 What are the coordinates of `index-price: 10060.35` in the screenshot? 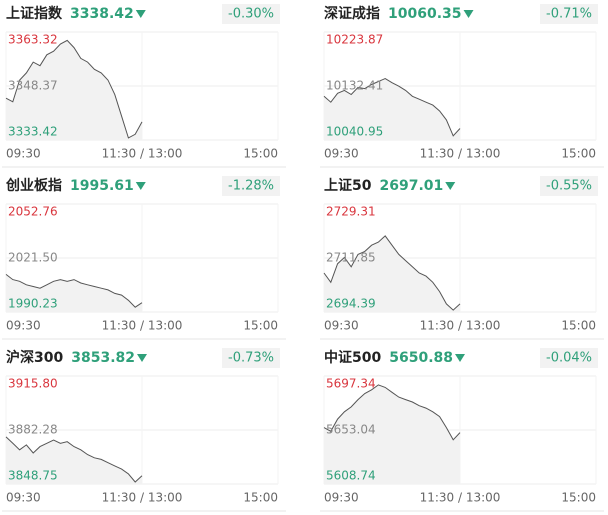 It's located at (425, 14).